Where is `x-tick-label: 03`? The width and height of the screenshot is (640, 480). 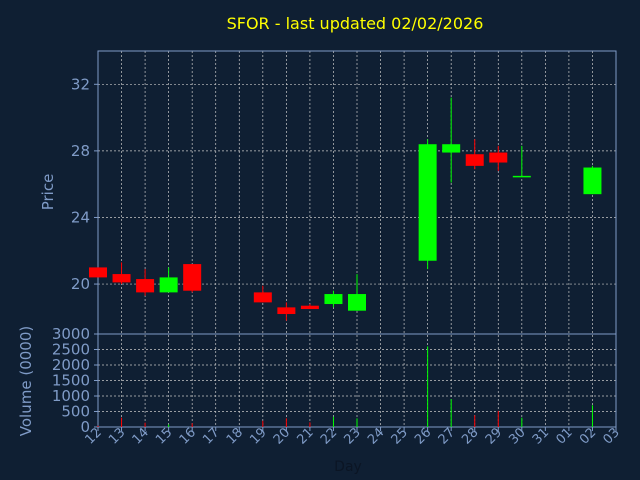
x-tick-label: 03 is located at coordinates (612, 436).